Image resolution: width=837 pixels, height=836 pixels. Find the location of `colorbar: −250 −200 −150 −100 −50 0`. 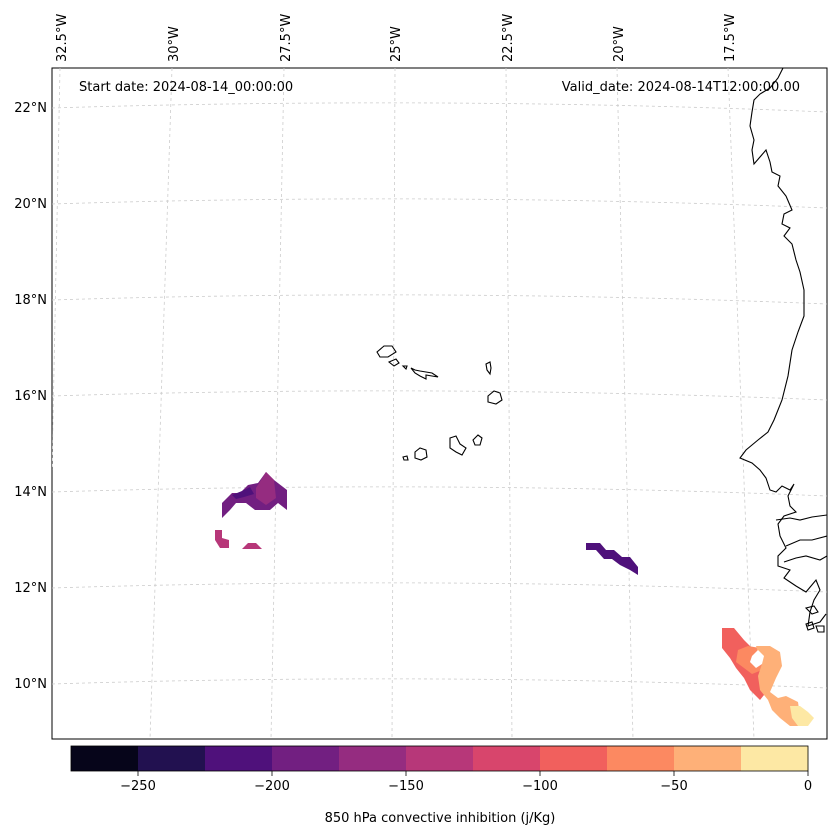

colorbar: −250 −200 −150 −100 −50 0 is located at coordinates (441, 769).